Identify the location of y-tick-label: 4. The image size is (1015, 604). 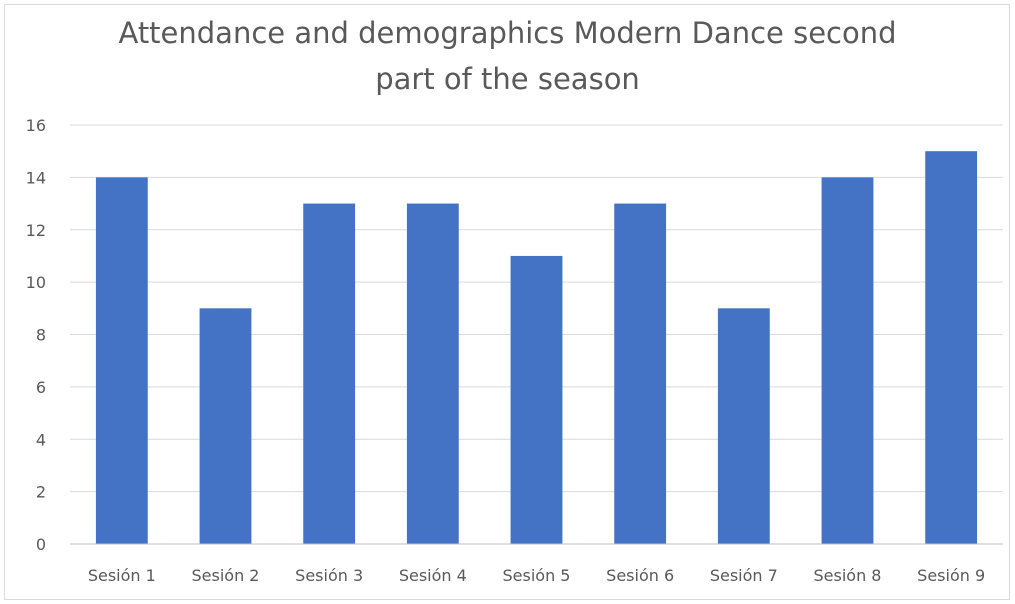
(41, 439).